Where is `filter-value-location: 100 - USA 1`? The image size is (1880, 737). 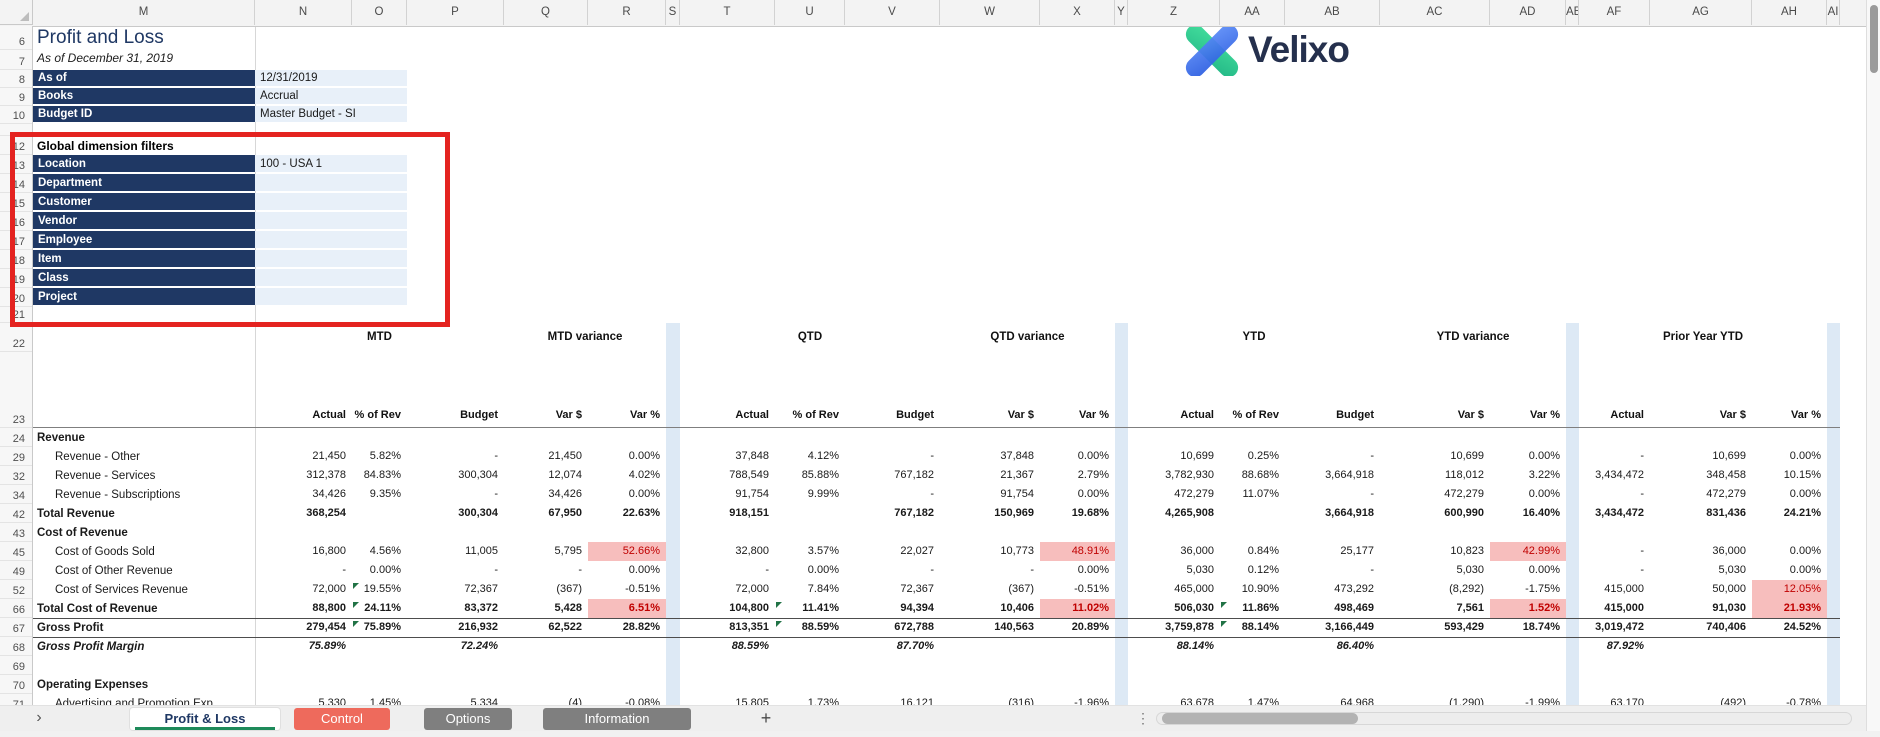
filter-value-location: 100 - USA 1 is located at coordinates (331, 163).